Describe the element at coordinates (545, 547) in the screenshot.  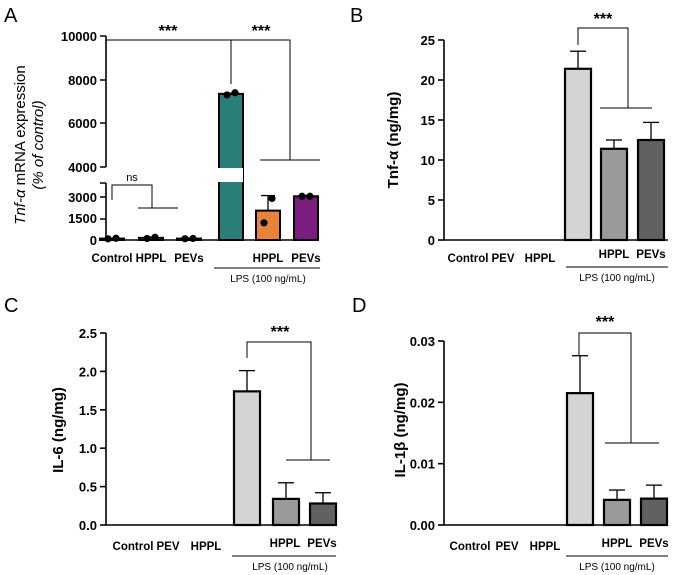
I see `panel-d-cat-hppl: HPPL` at that location.